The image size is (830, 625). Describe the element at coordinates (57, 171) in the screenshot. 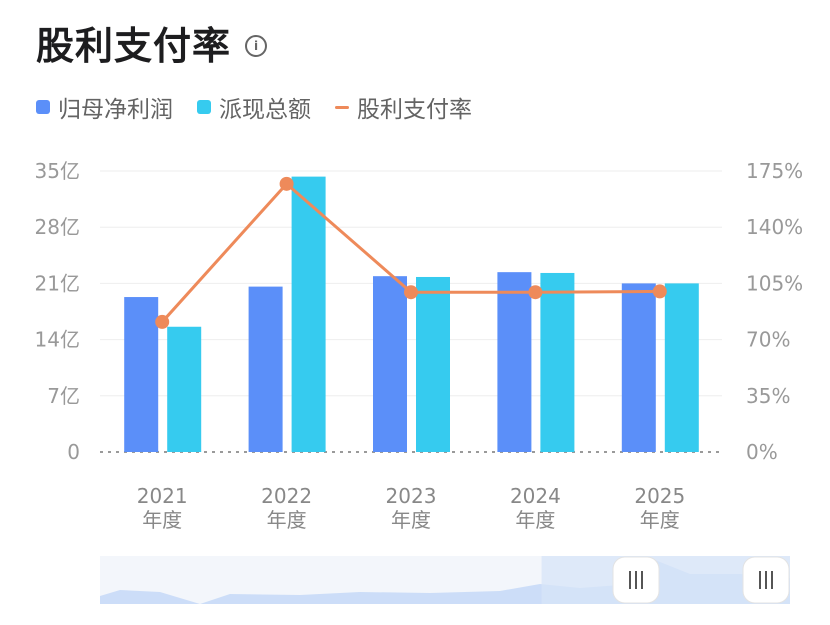

I see `y-left-tick-label: 35亿` at that location.